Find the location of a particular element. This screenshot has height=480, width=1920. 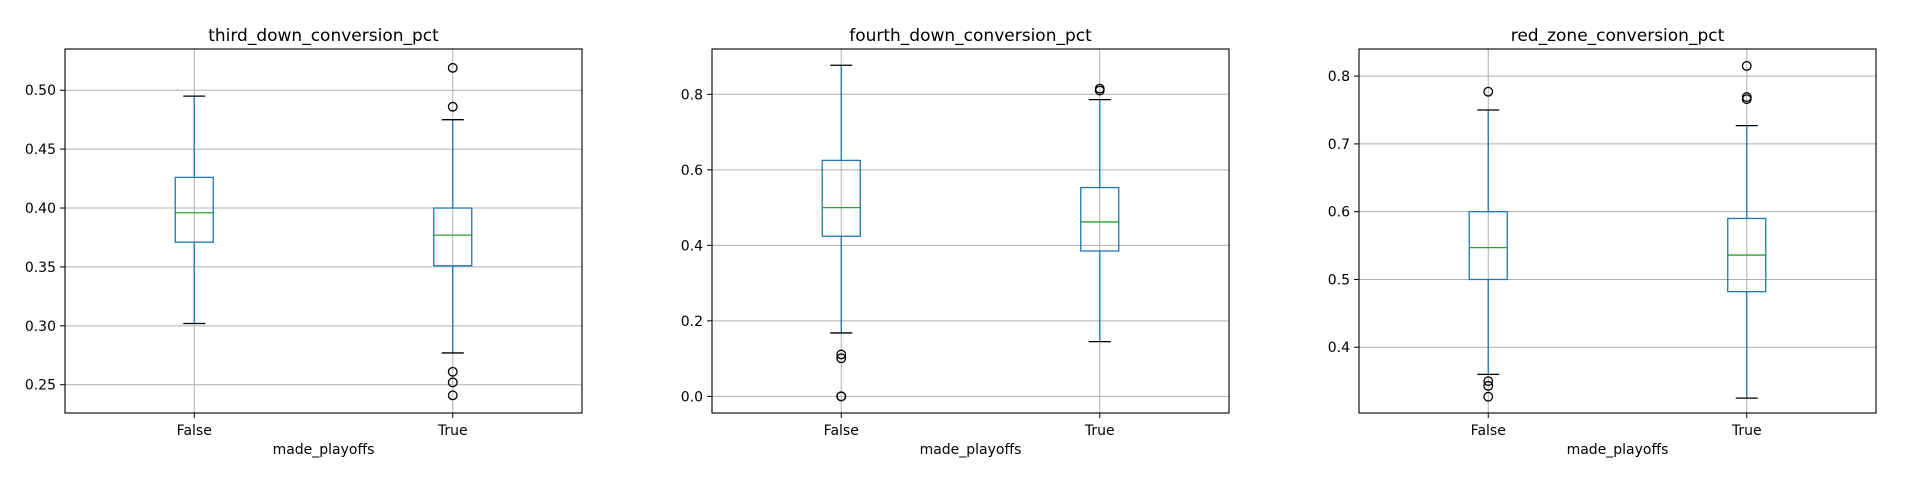

y-tick-label: 0.30 is located at coordinates (40, 327).